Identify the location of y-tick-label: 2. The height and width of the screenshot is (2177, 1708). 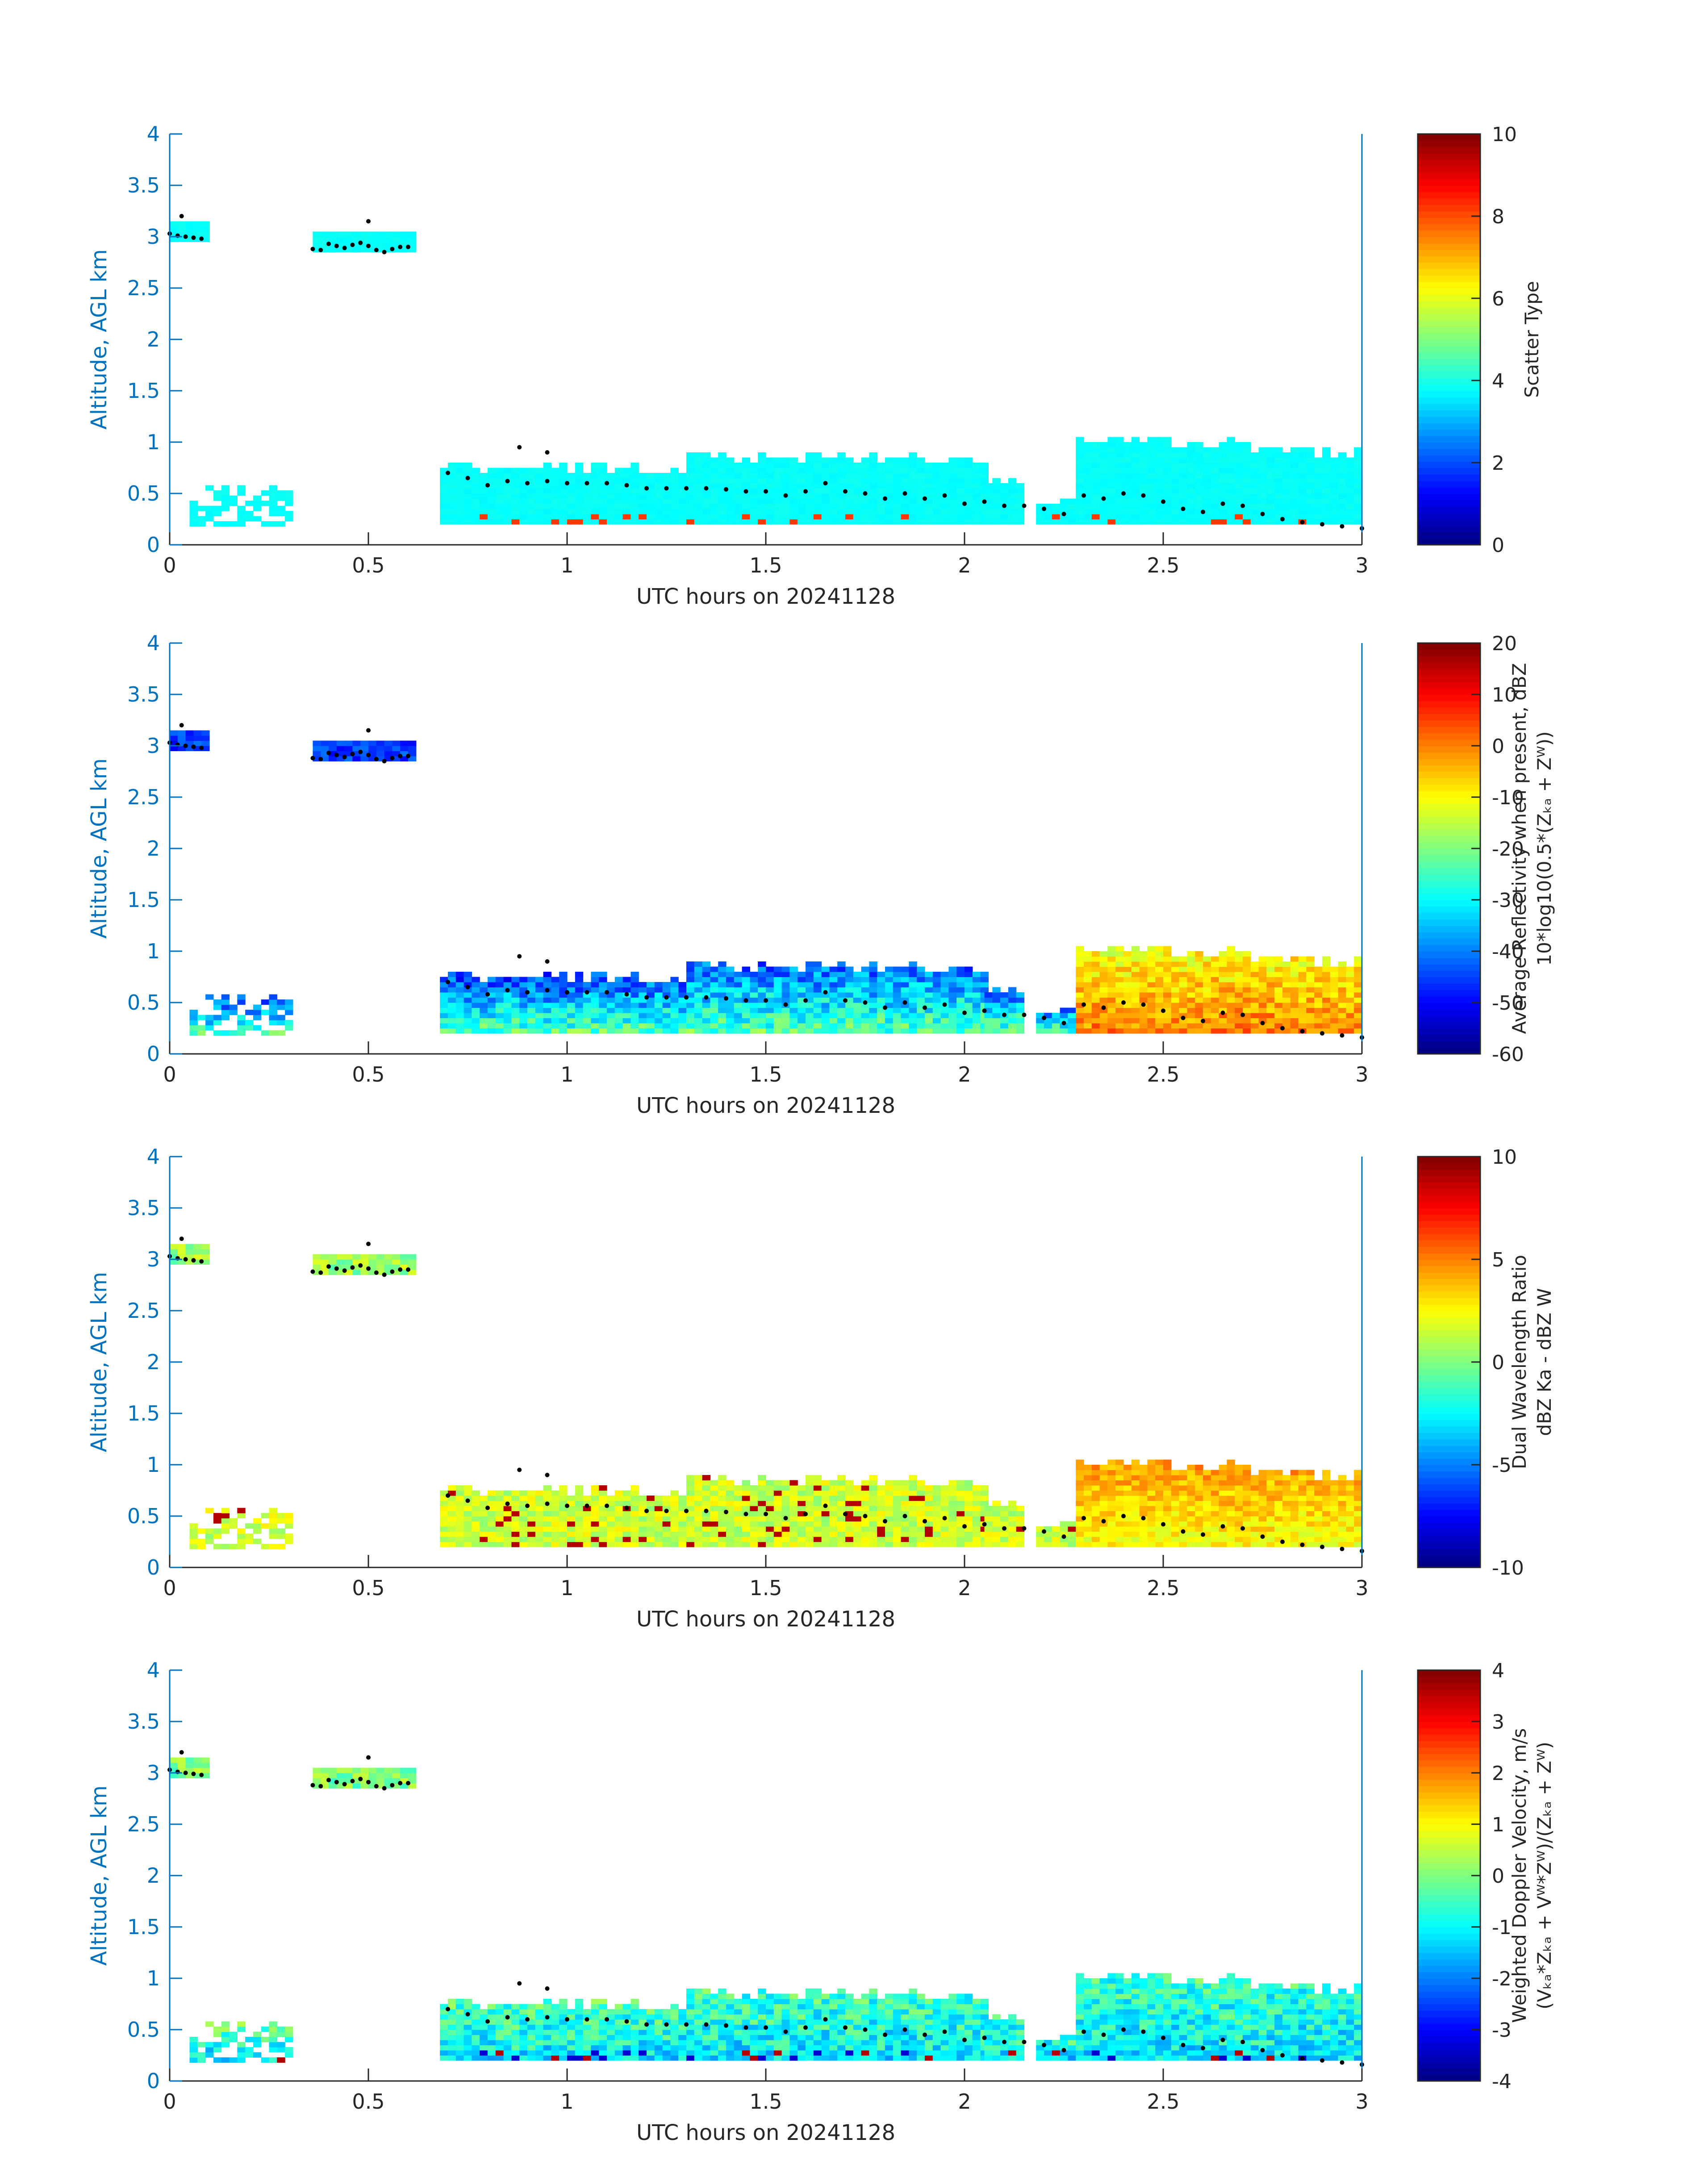
(153, 339).